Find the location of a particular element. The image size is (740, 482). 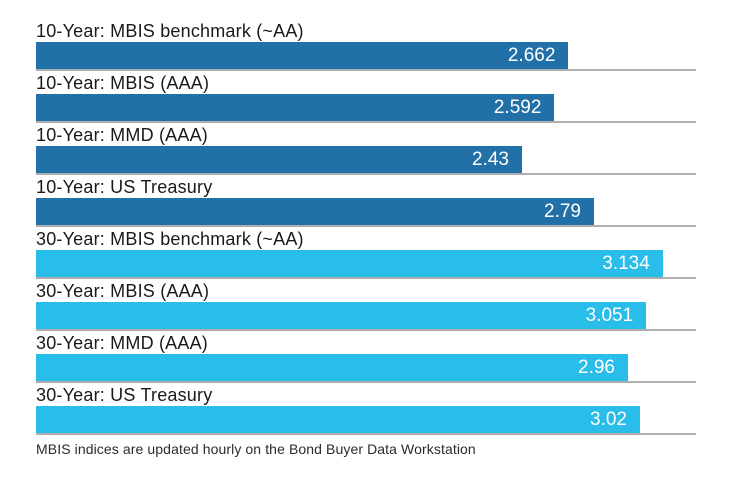

bar: 2.96 is located at coordinates (332, 367).